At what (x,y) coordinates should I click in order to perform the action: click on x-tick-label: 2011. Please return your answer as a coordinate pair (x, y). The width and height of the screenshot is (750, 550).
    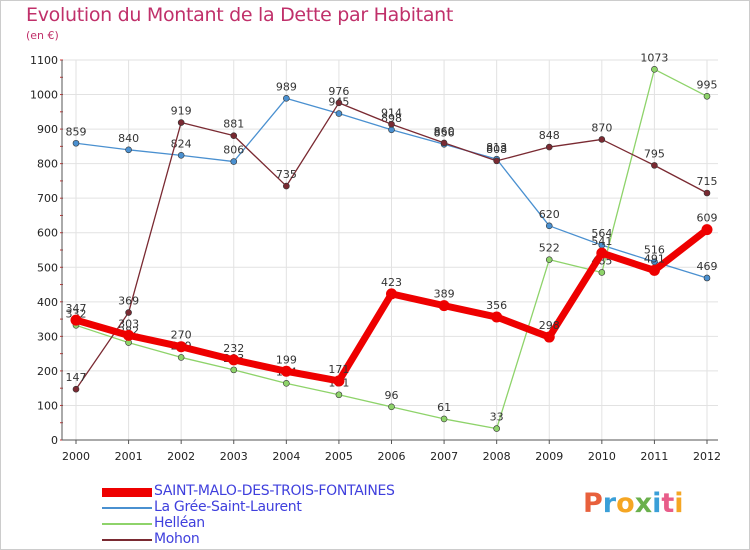
    Looking at the image, I should click on (654, 456).